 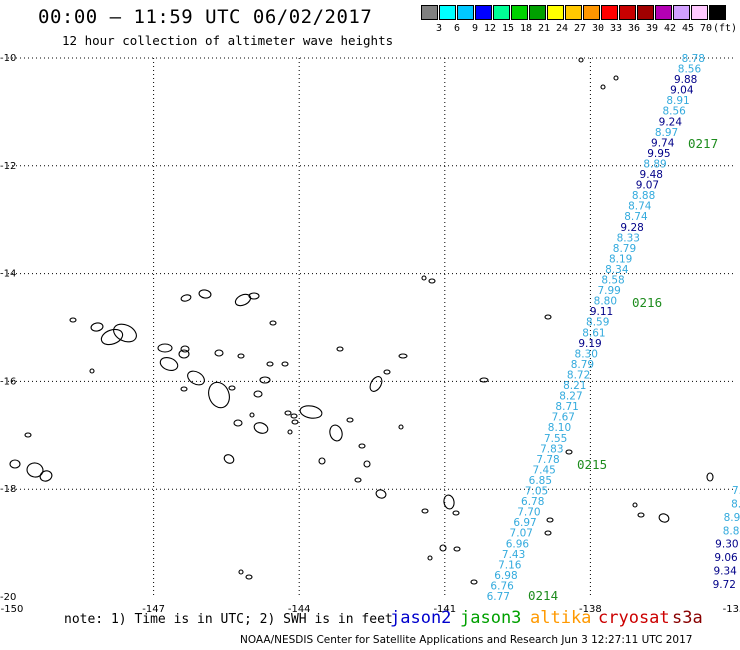 What do you see at coordinates (601, 312) in the screenshot?
I see `wave-height-value: 9.11` at bounding box center [601, 312].